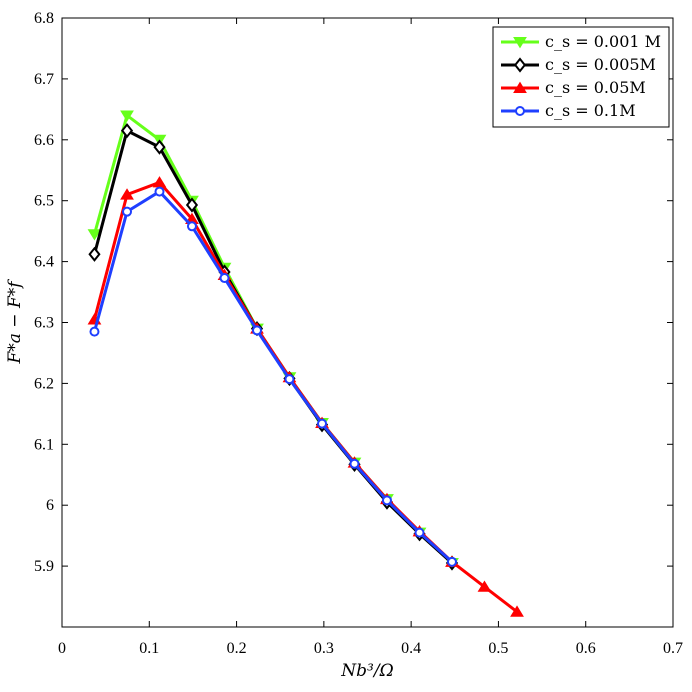 The width and height of the screenshot is (692, 692). What do you see at coordinates (15, 322) in the screenshot?
I see `y-axis-label: F*a − F*f` at bounding box center [15, 322].